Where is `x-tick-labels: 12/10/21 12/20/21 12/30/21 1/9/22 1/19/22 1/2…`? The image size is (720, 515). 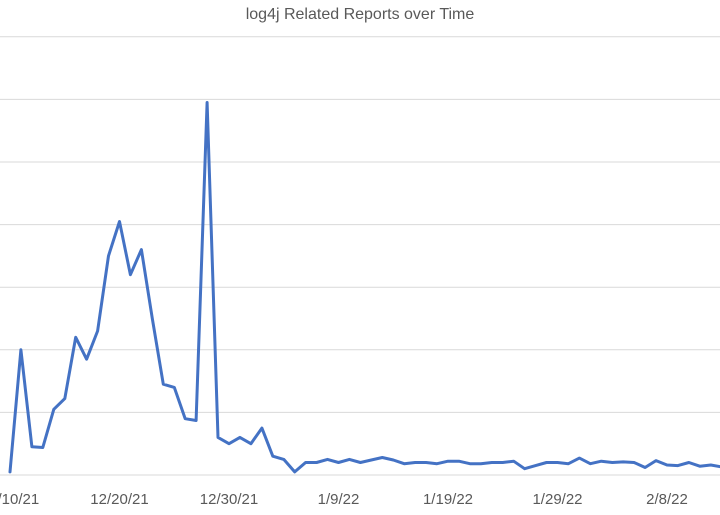 x-tick-labels: 12/10/21 12/20/21 12/30/21 1/9/22 1/19/22 1/2… is located at coordinates (344, 499).